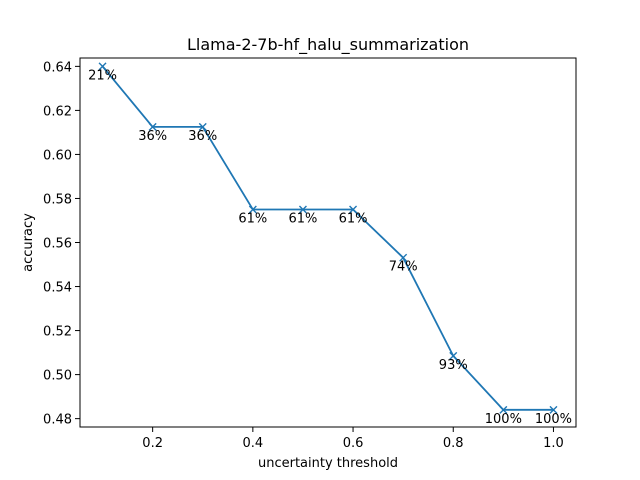 Image resolution: width=640 pixels, height=480 pixels. I want to click on x-tick-label: 0.2, so click(152, 443).